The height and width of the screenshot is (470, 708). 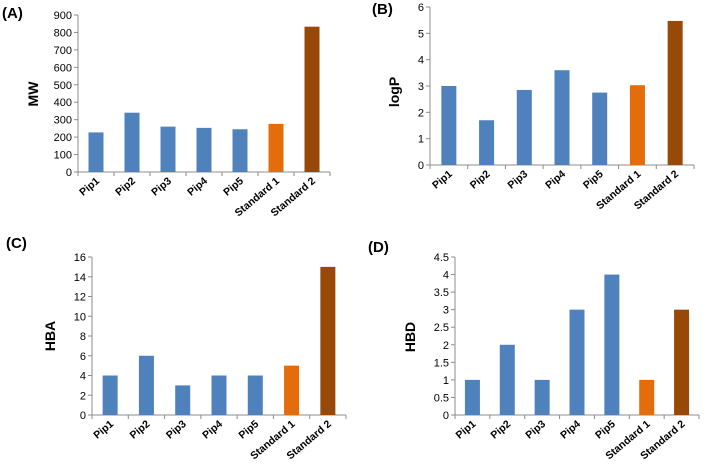 What do you see at coordinates (441, 398) in the screenshot?
I see `y-tick-label: 0.5` at bounding box center [441, 398].